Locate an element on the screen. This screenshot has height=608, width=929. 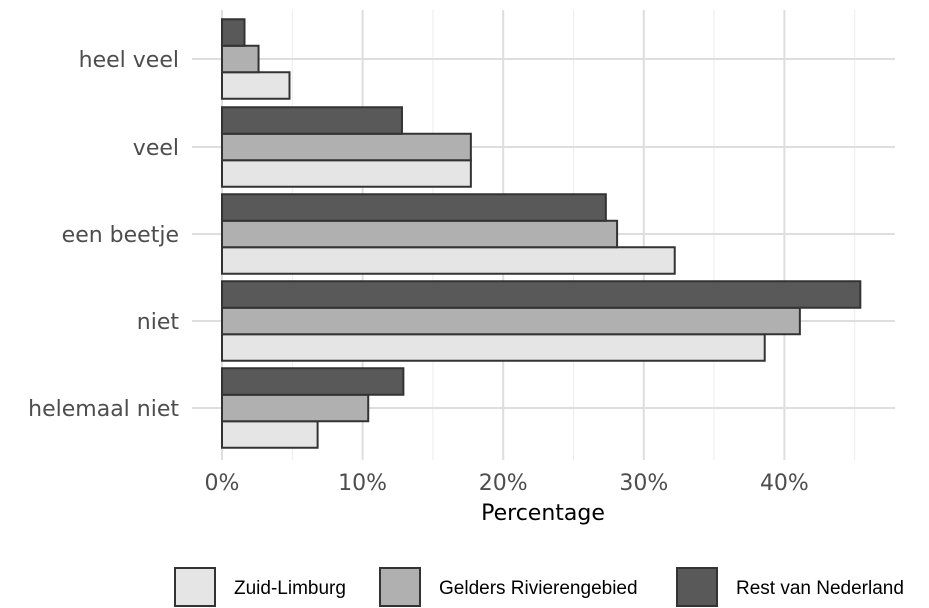
x-axis-title: Percentage is located at coordinates (543, 513).